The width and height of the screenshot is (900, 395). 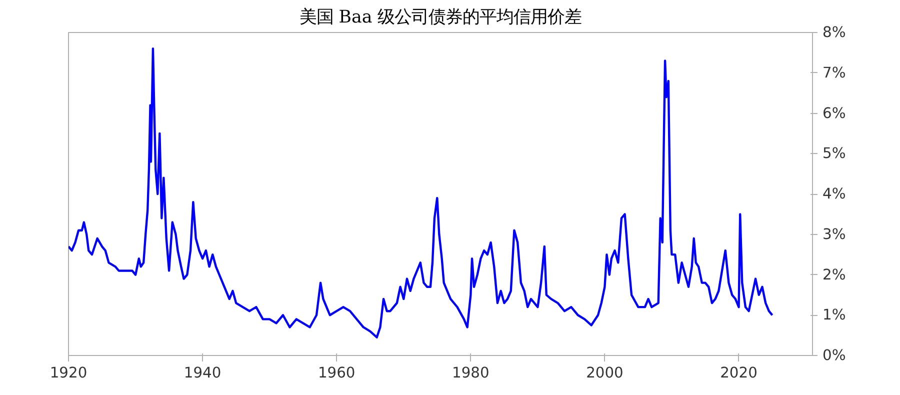 I want to click on y-tick-label: 7%, so click(x=834, y=73).